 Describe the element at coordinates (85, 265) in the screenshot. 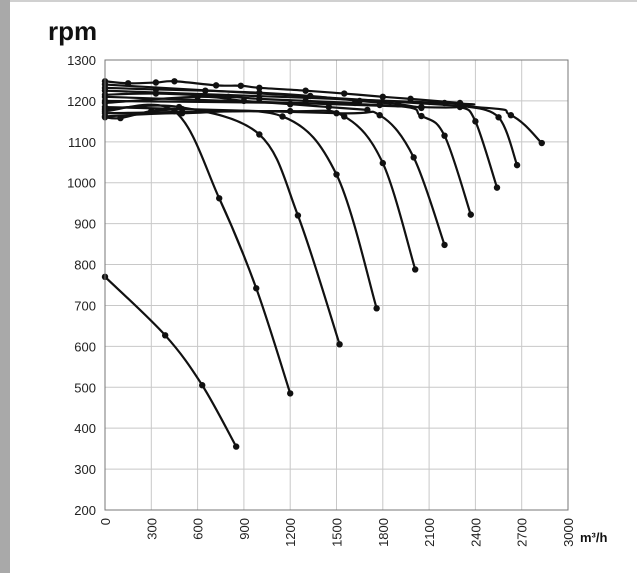

I see `y-tick-label: 800` at that location.